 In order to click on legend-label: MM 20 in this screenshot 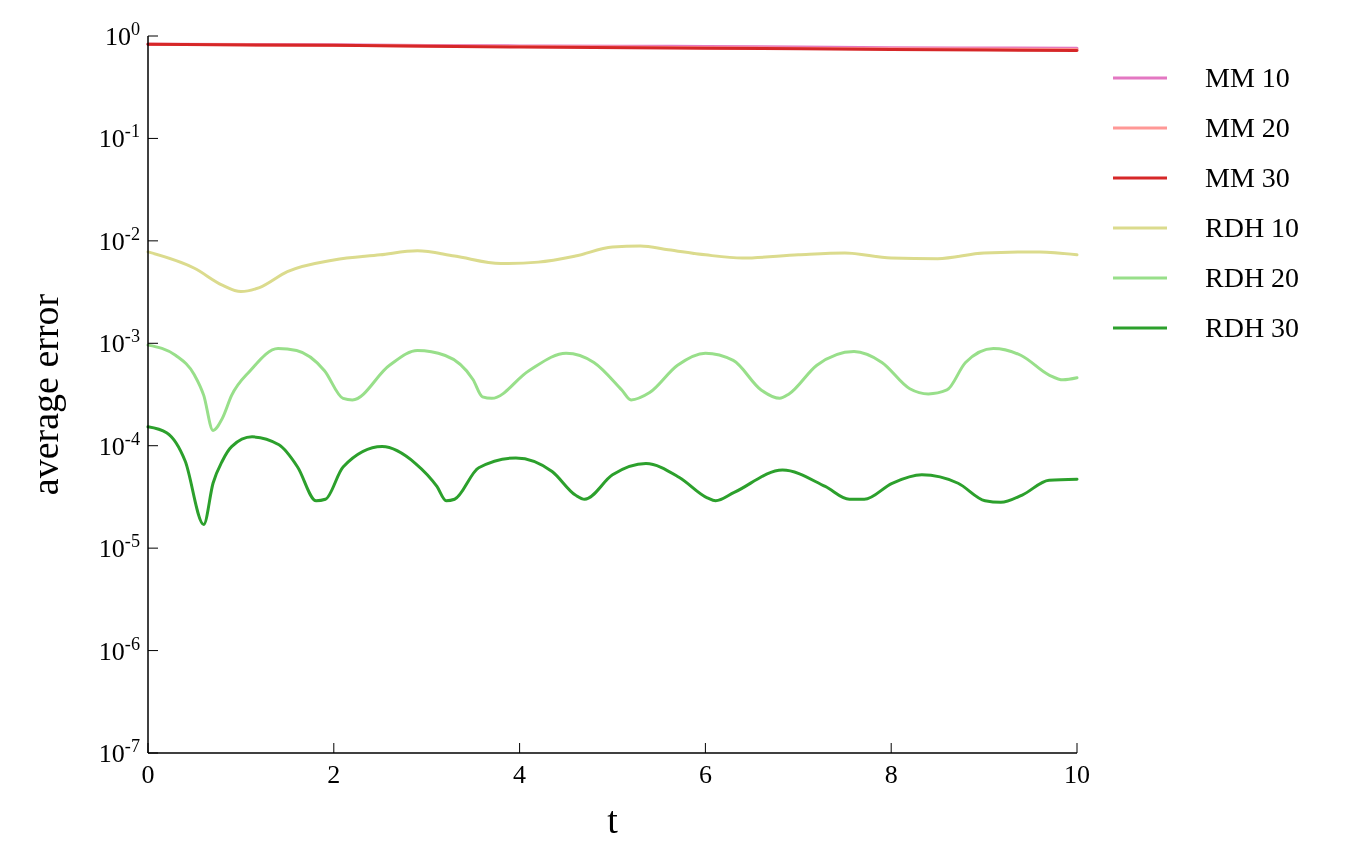, I will do `click(1247, 127)`.